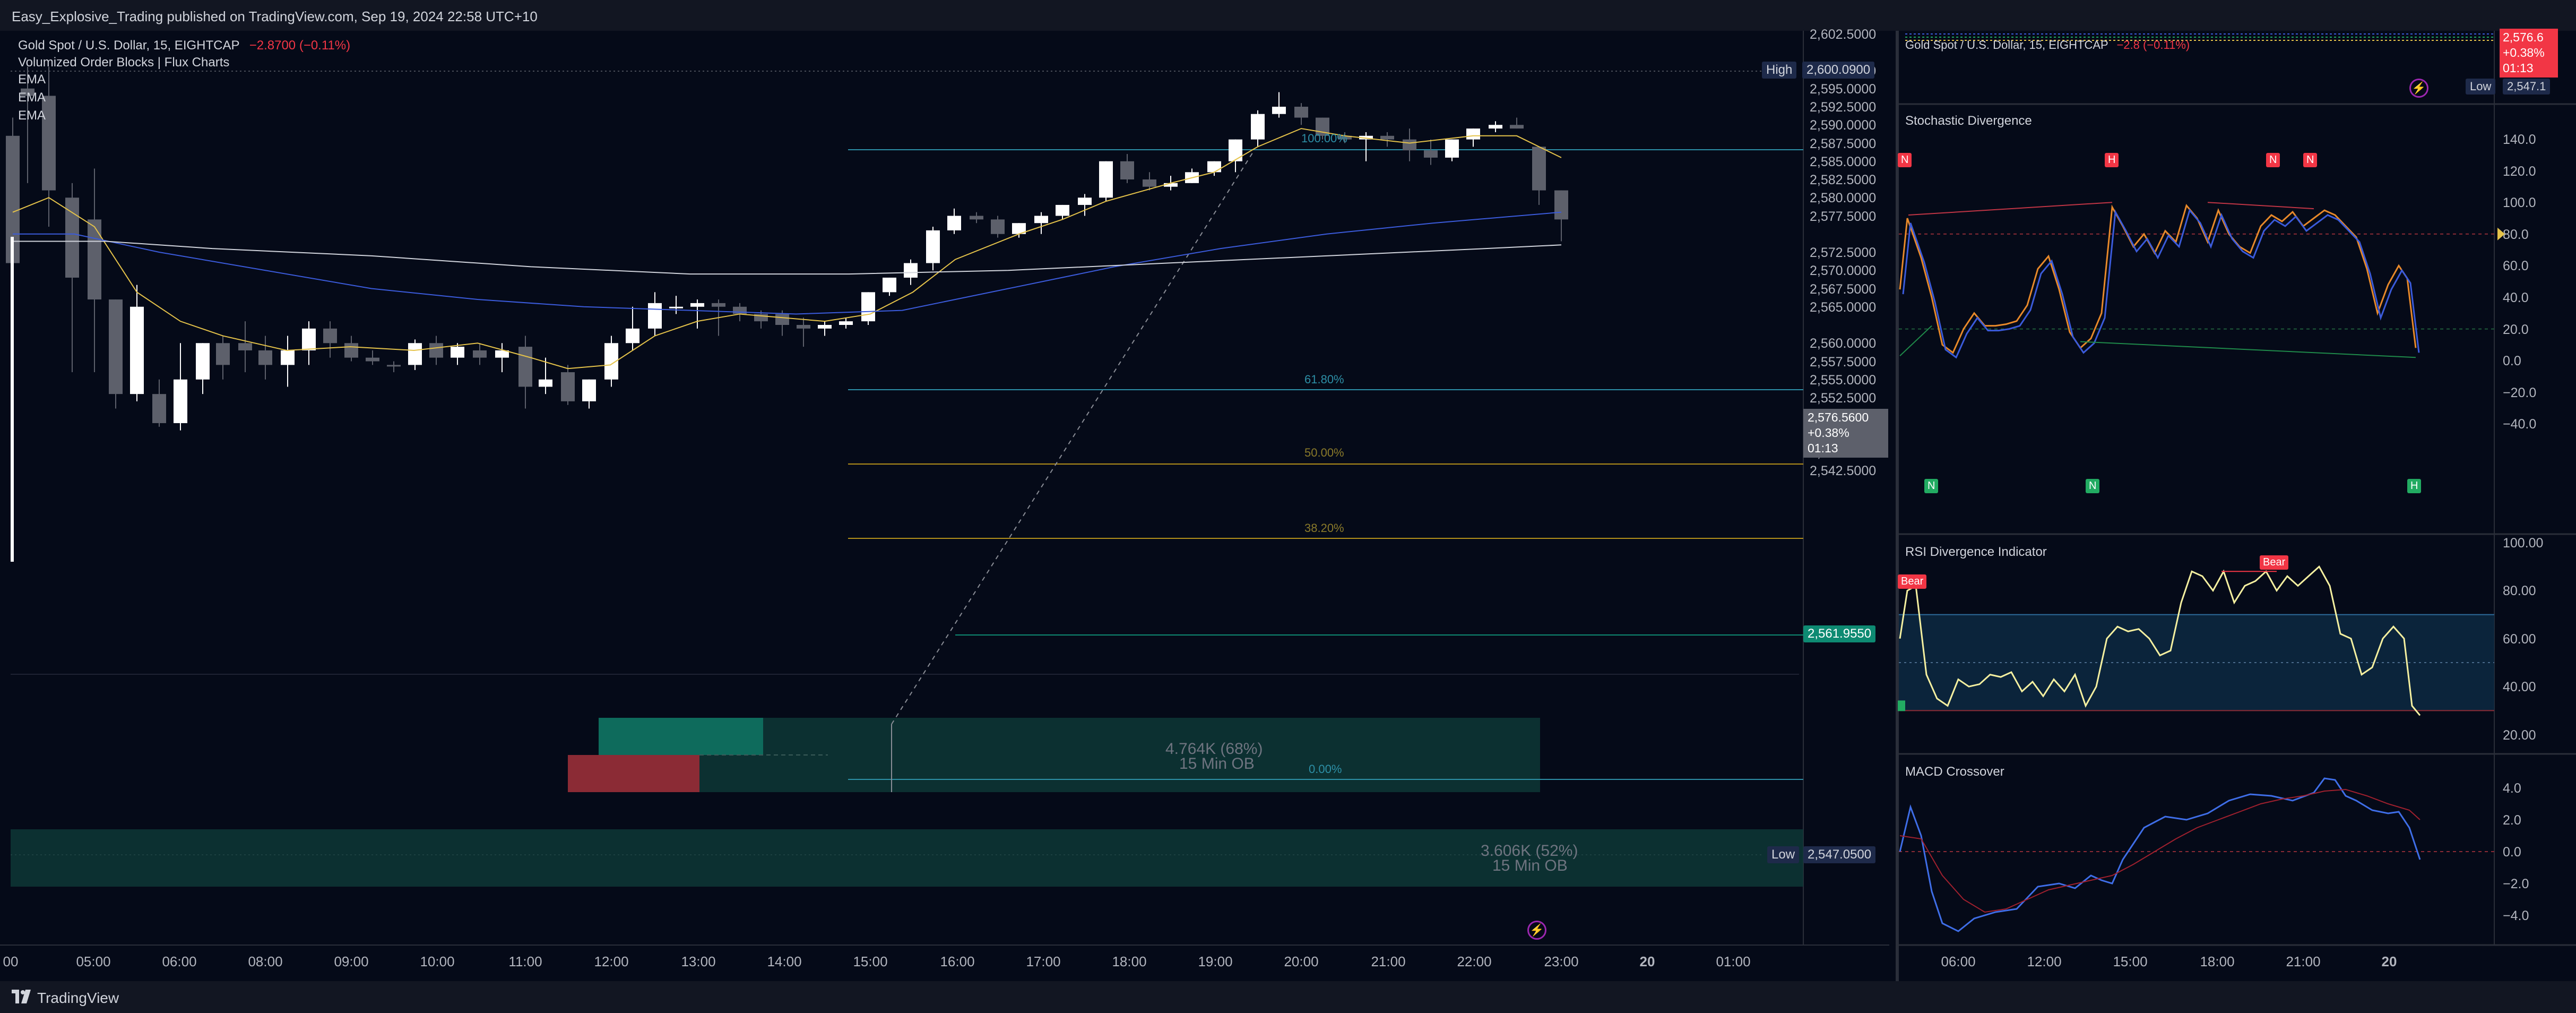 The height and width of the screenshot is (1013, 2576). What do you see at coordinates (1843, 89) in the screenshot?
I see `price-axis-tick: 2,595.0000` at bounding box center [1843, 89].